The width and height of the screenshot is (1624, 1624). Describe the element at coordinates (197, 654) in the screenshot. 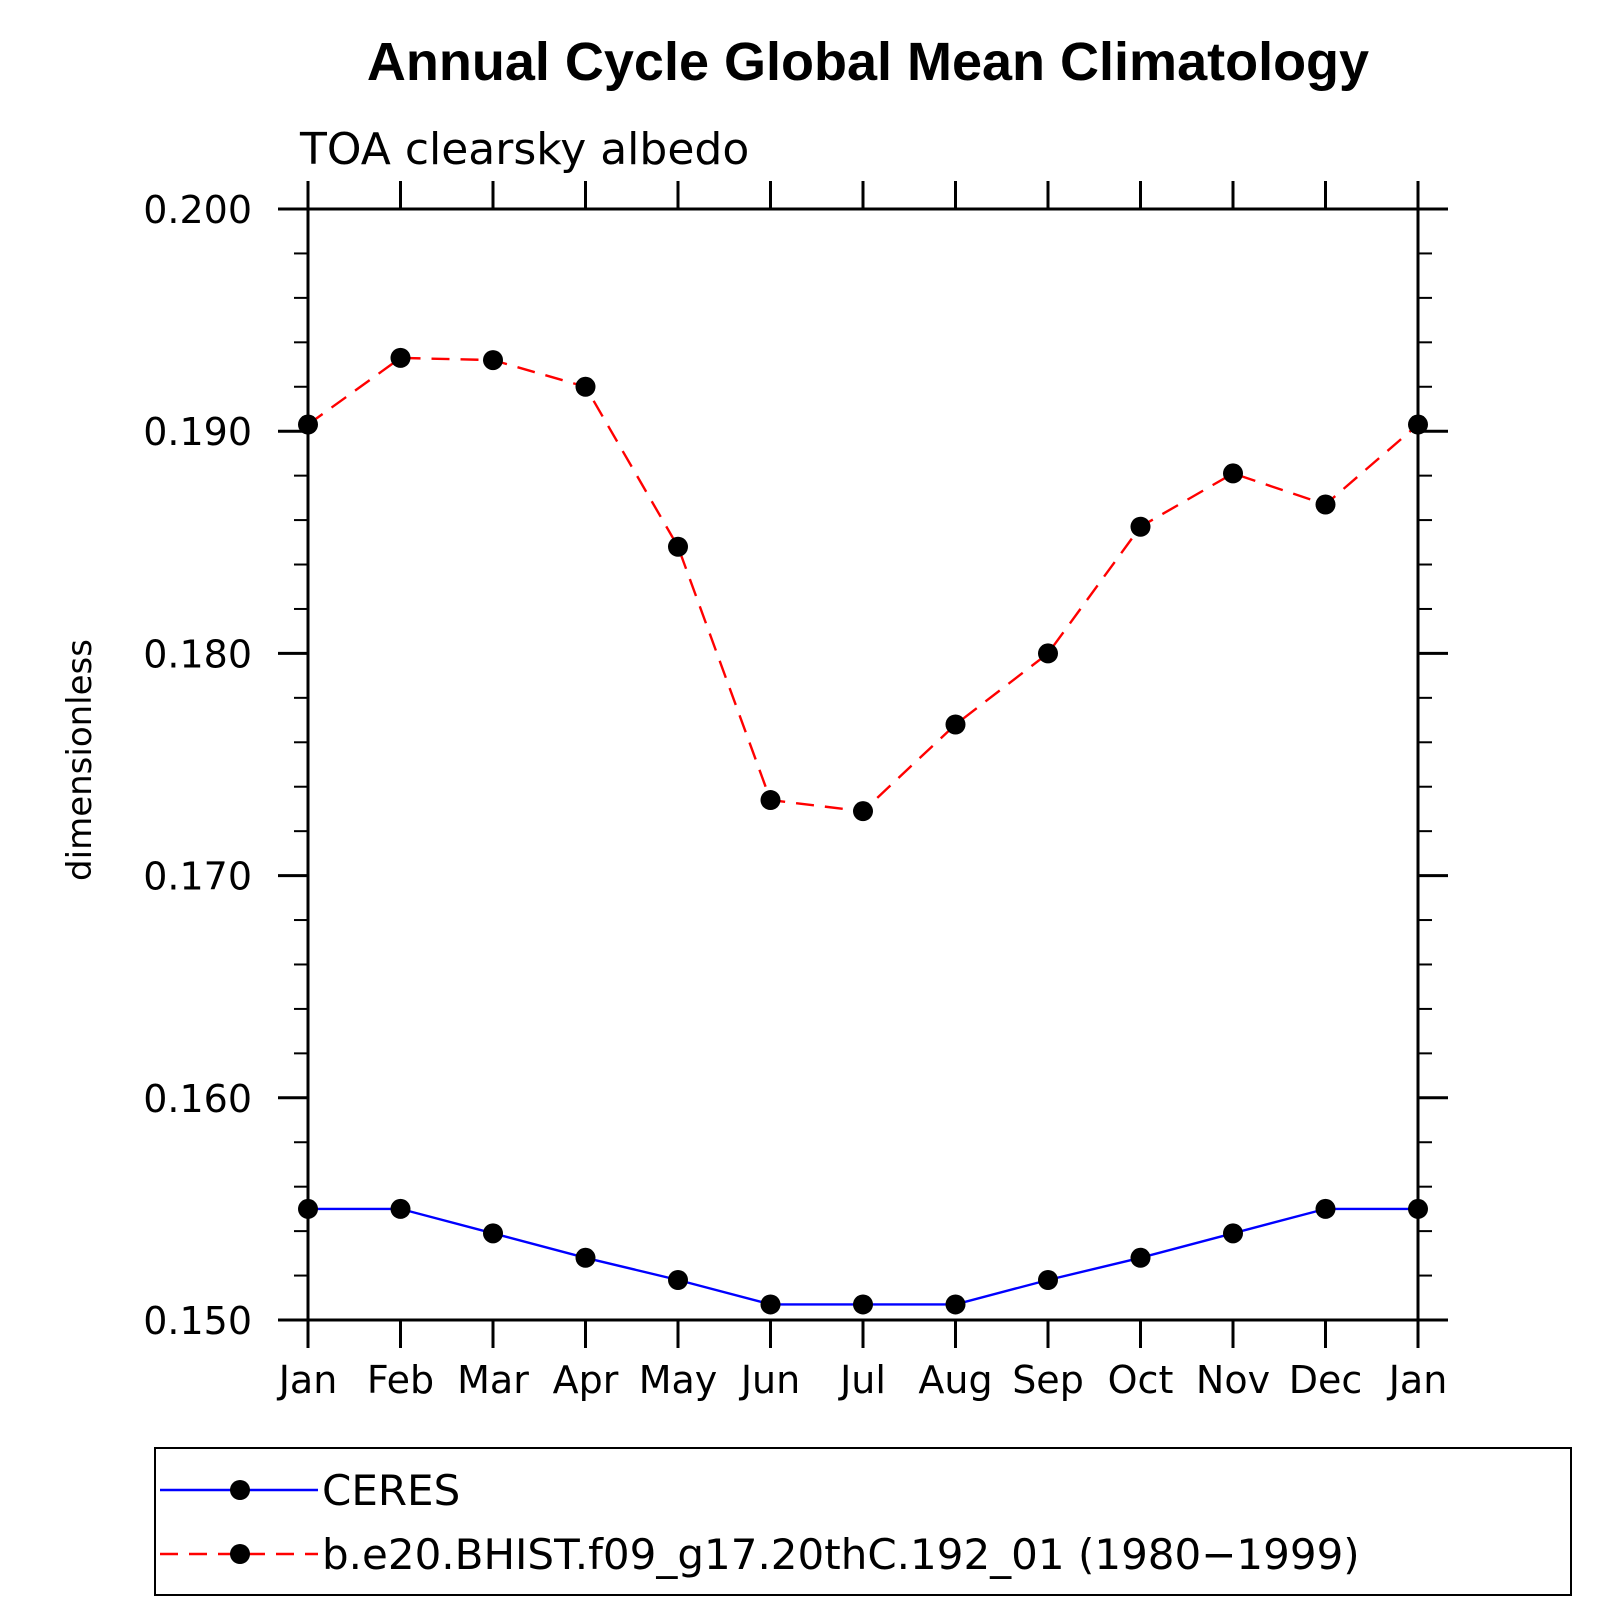

I see `y-tick-label: 0.180` at that location.